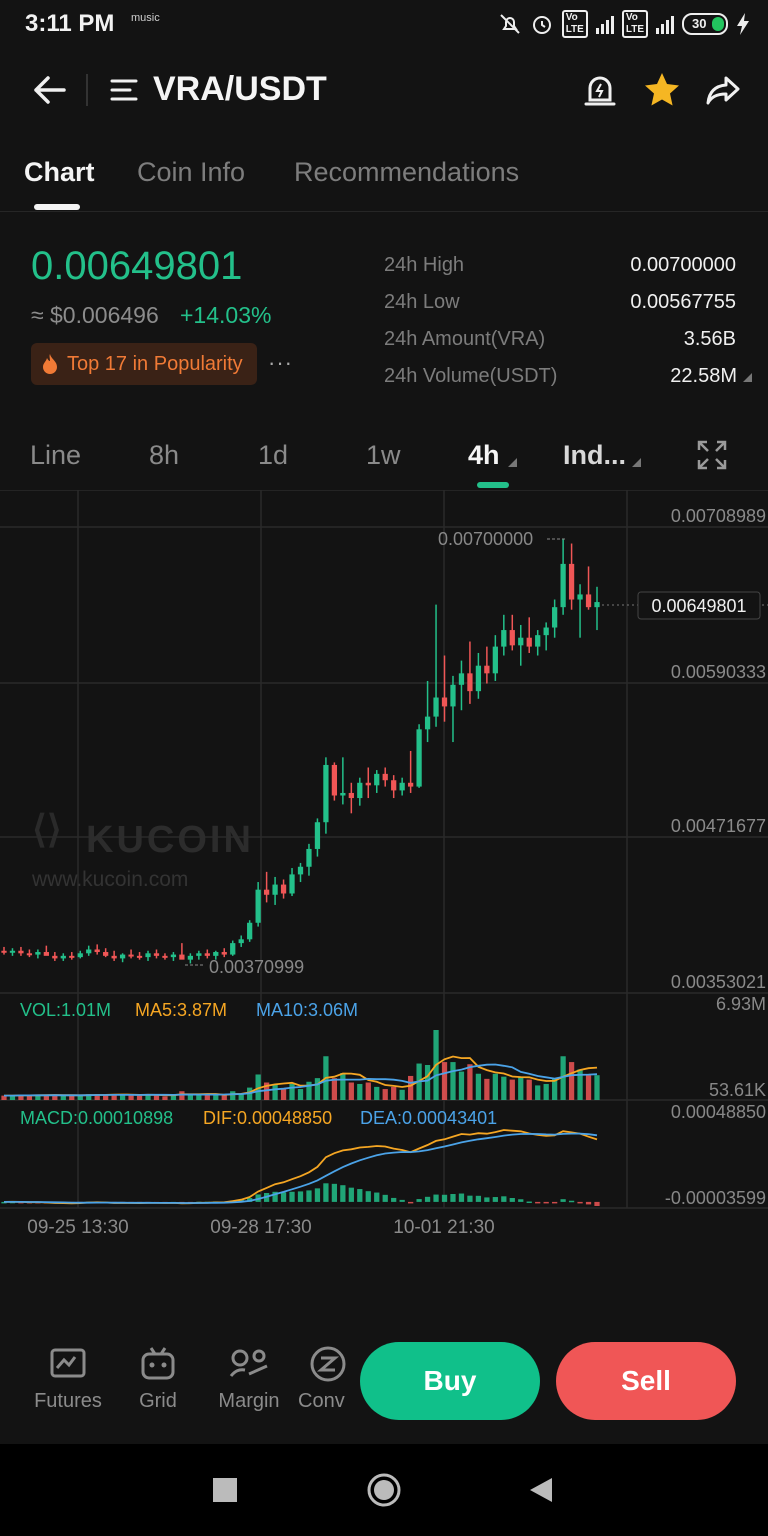 The image size is (768, 1536). What do you see at coordinates (300, 1065) in the screenshot?
I see `volume-bars` at bounding box center [300, 1065].